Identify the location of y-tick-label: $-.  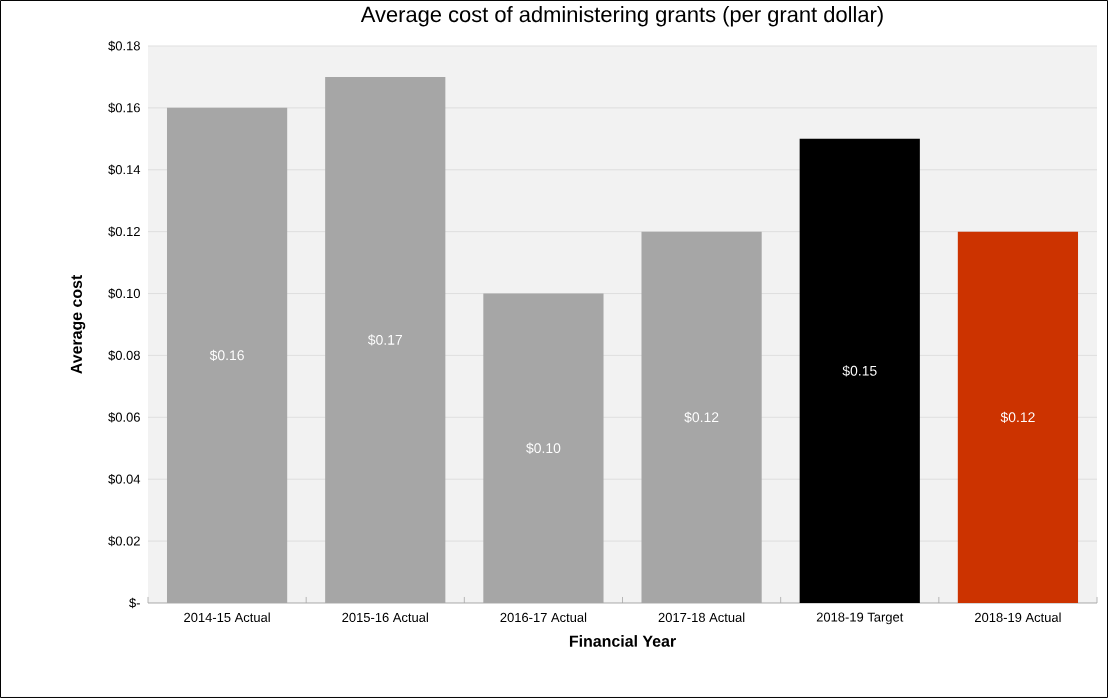
(134, 603).